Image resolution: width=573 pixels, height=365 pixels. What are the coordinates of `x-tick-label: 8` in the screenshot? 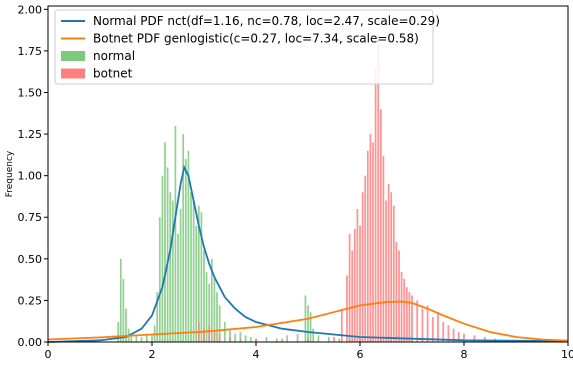 It's located at (464, 354).